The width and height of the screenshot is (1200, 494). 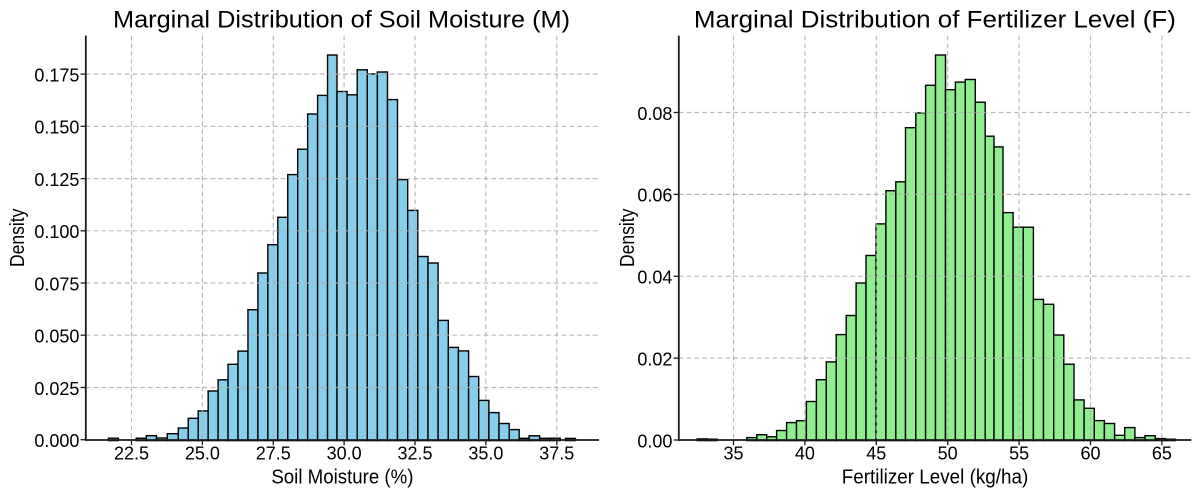 I want to click on svg-text: 0.175, so click(x=56, y=75).